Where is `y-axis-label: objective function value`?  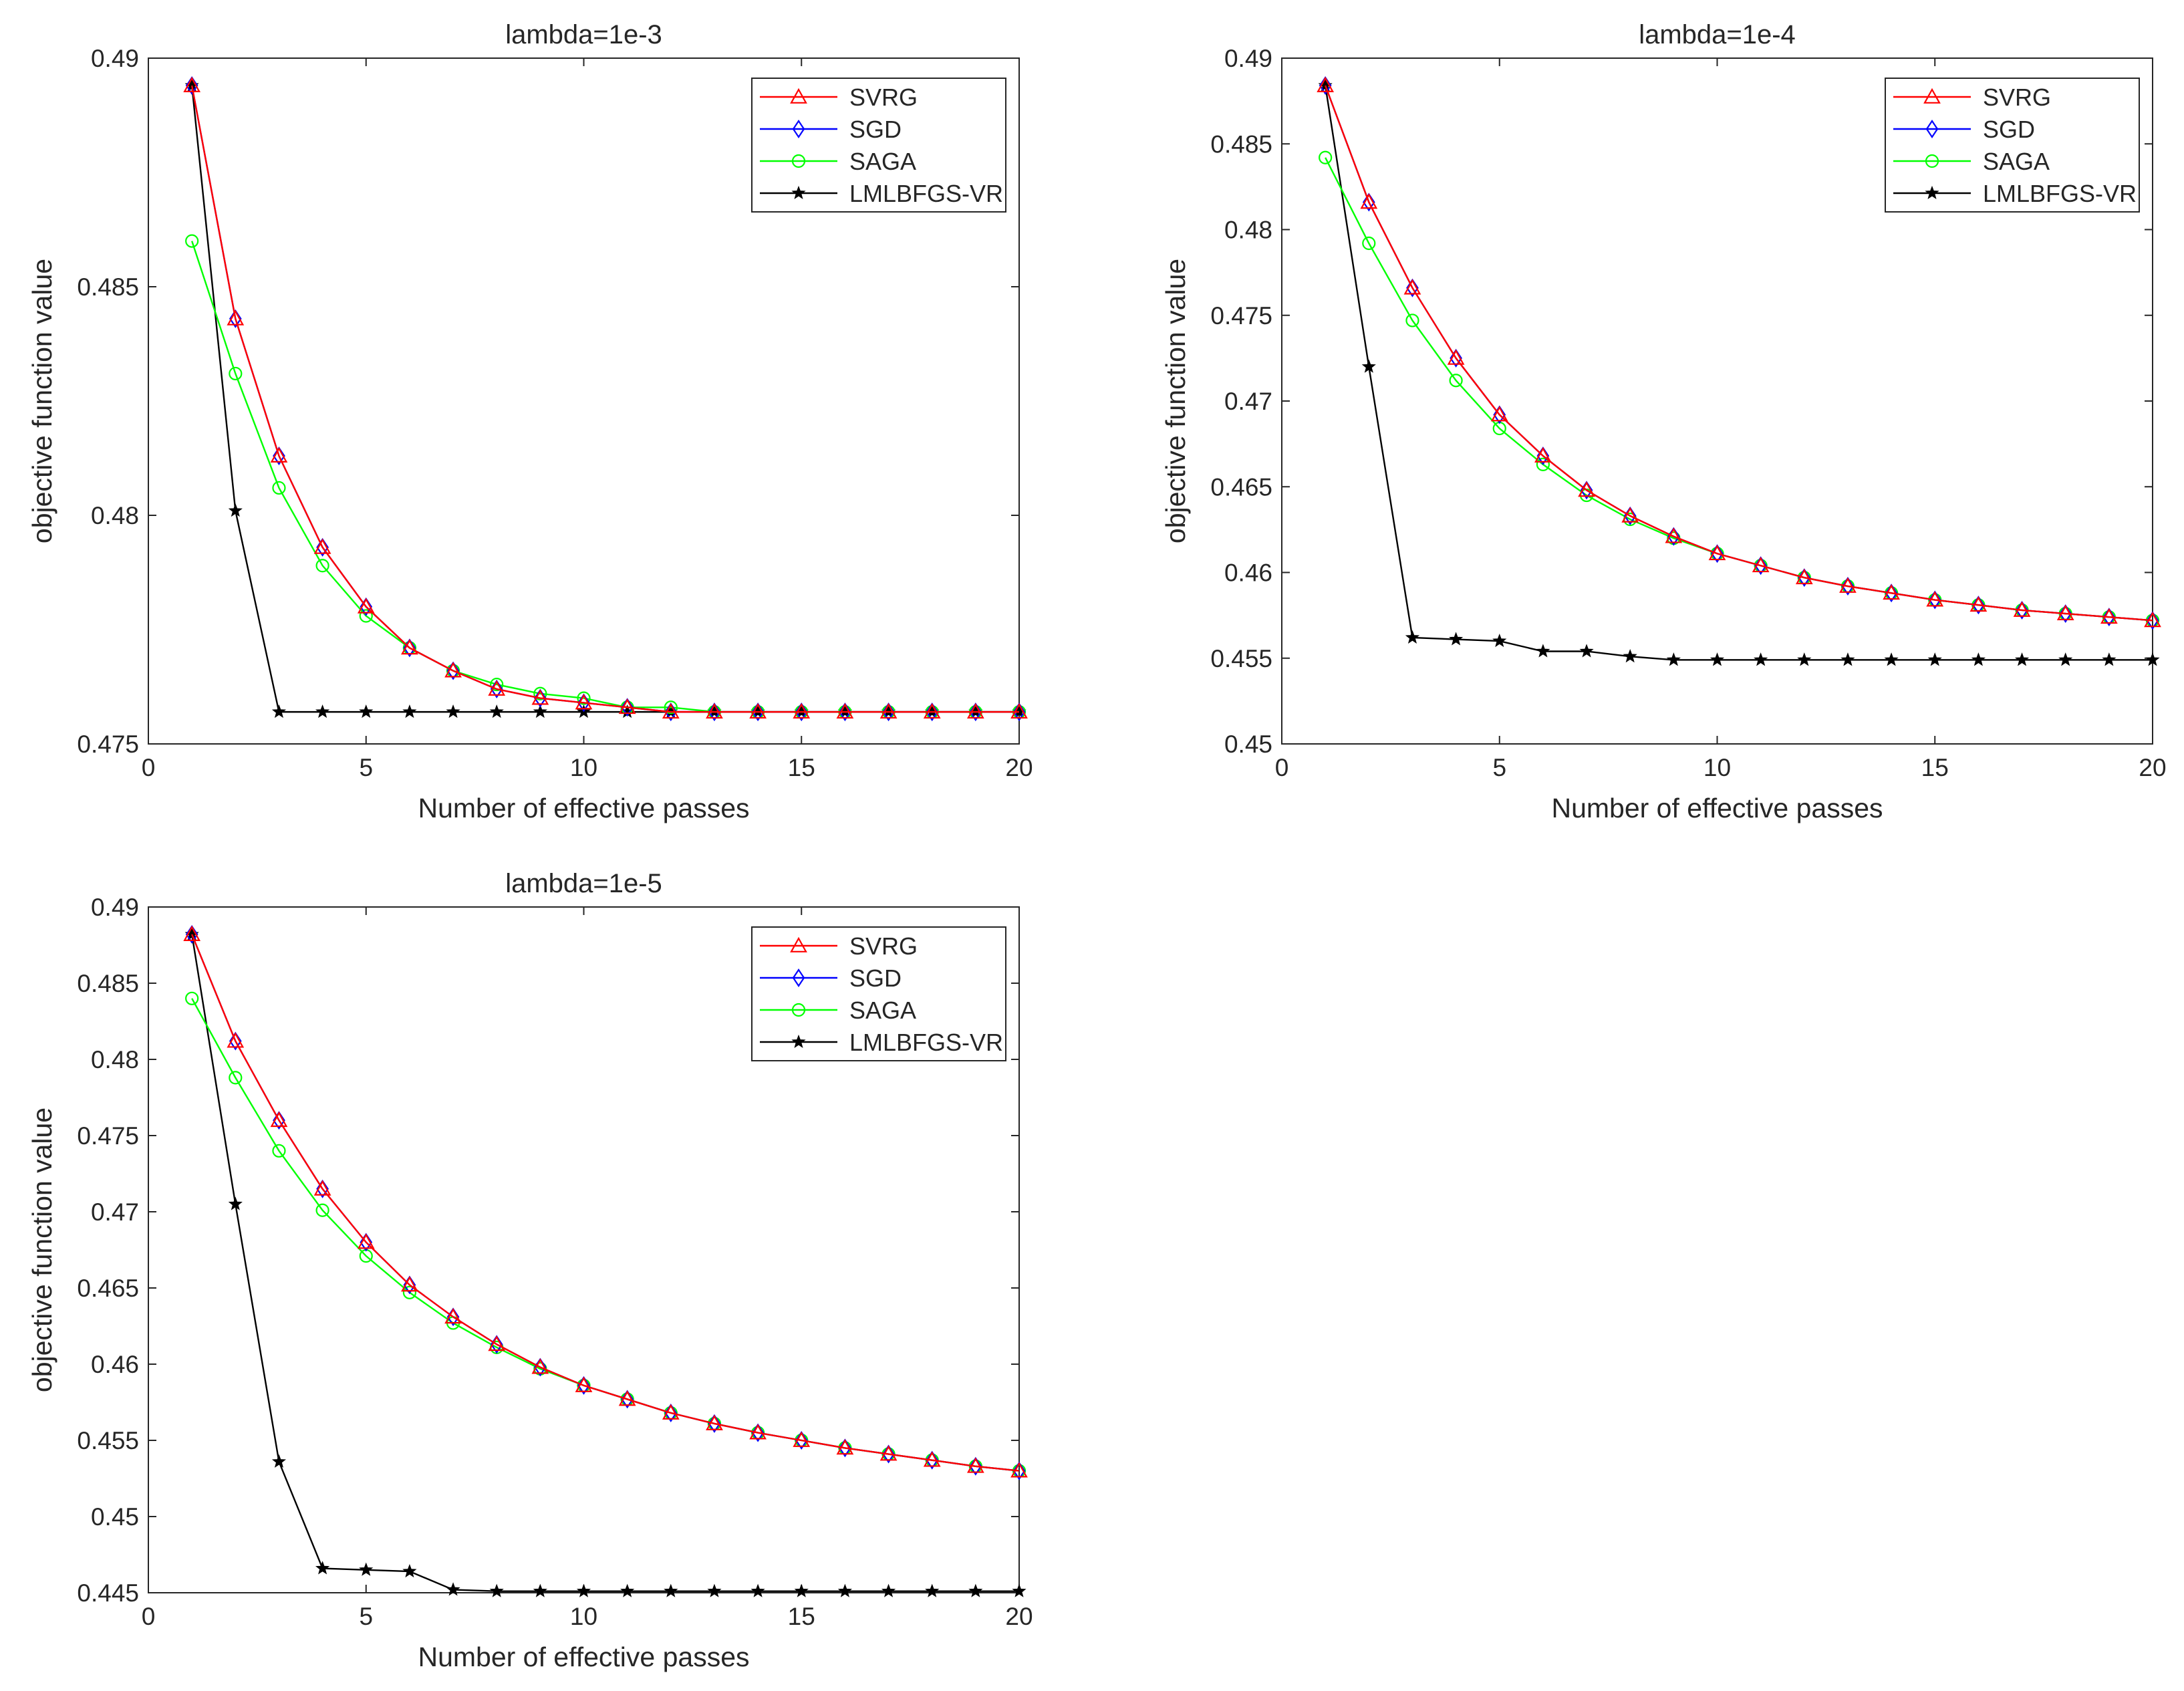 y-axis-label: objective function value is located at coordinates (42, 1250).